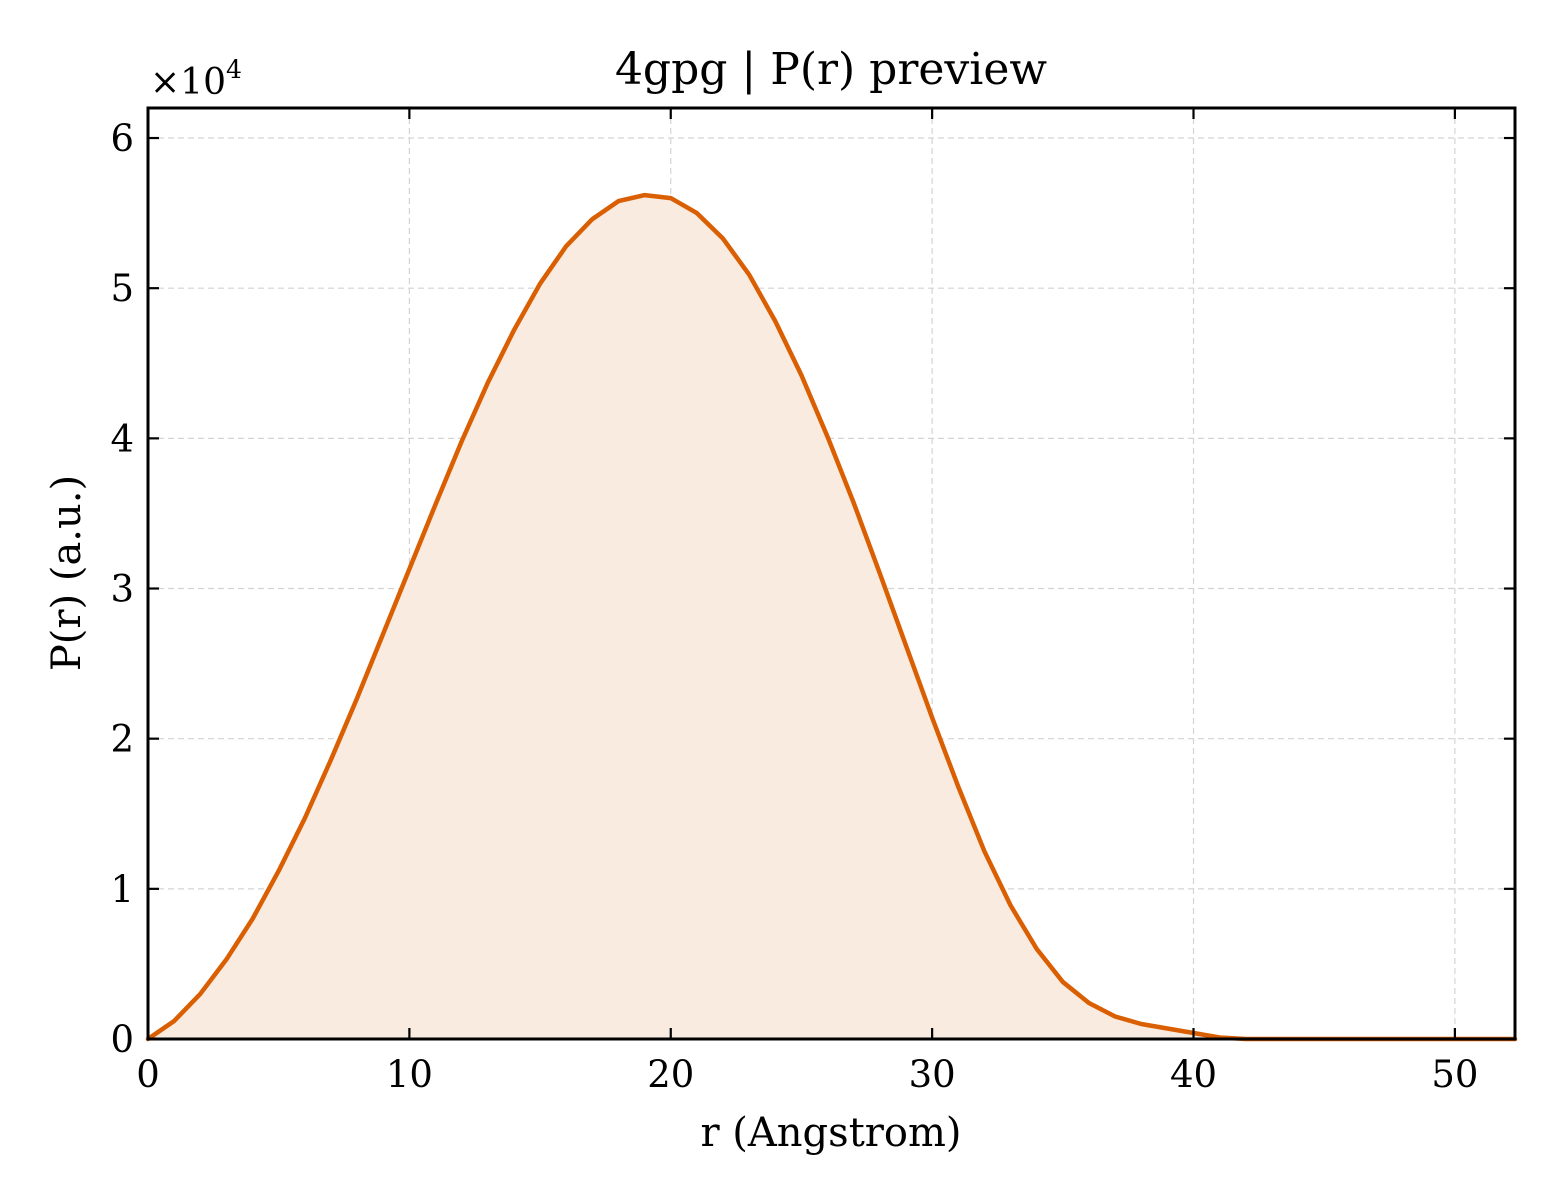  Describe the element at coordinates (122, 1039) in the screenshot. I see `y-tick-label-0: 0` at that location.